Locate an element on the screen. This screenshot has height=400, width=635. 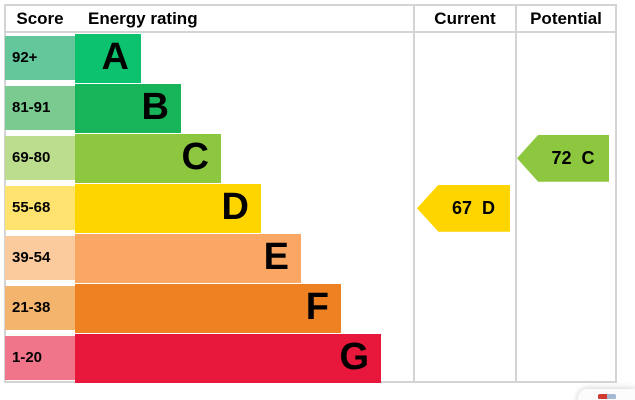
current-column-header: Current is located at coordinates (465, 18).